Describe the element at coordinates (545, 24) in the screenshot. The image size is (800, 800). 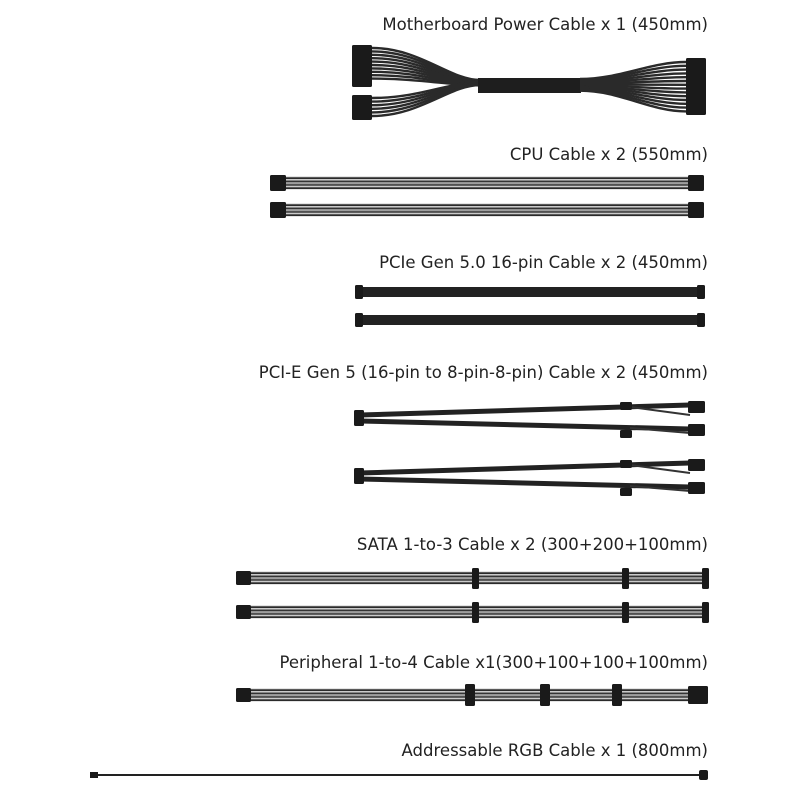
I see `label-motherboard-cable: Motherboard Power Cable x 1 (450mm)` at that location.